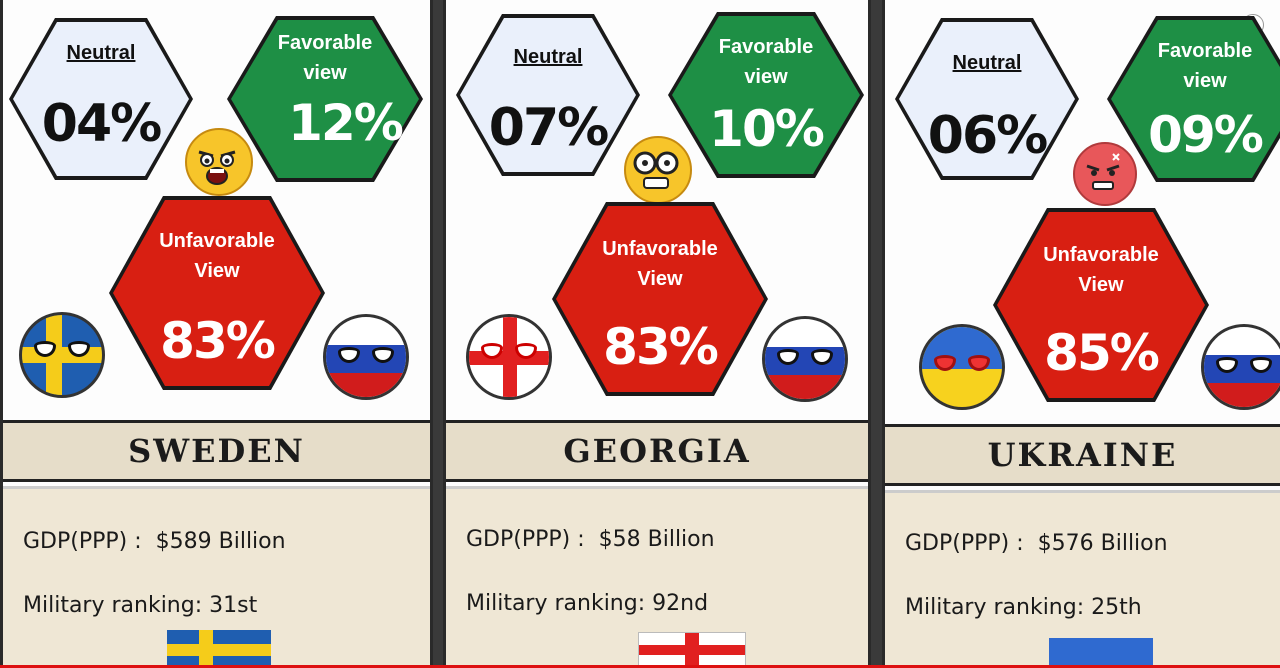  Describe the element at coordinates (692, 650) in the screenshot. I see `georgia-flag` at that location.